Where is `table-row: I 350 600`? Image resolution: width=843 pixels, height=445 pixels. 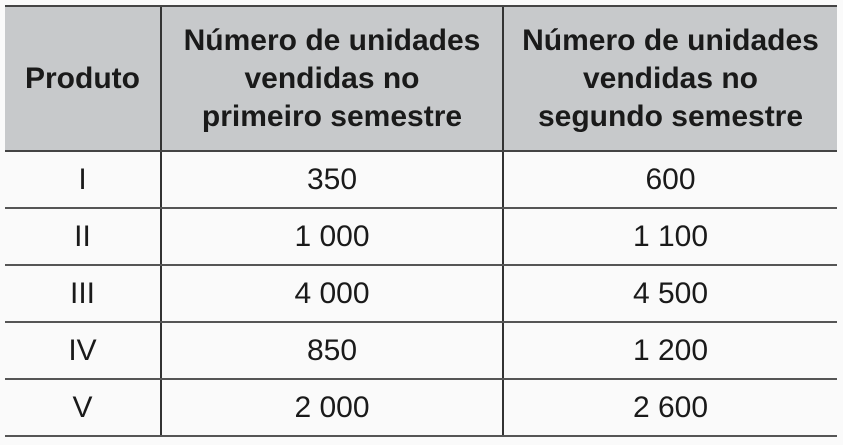 table-row: I 350 600 is located at coordinates (421, 180).